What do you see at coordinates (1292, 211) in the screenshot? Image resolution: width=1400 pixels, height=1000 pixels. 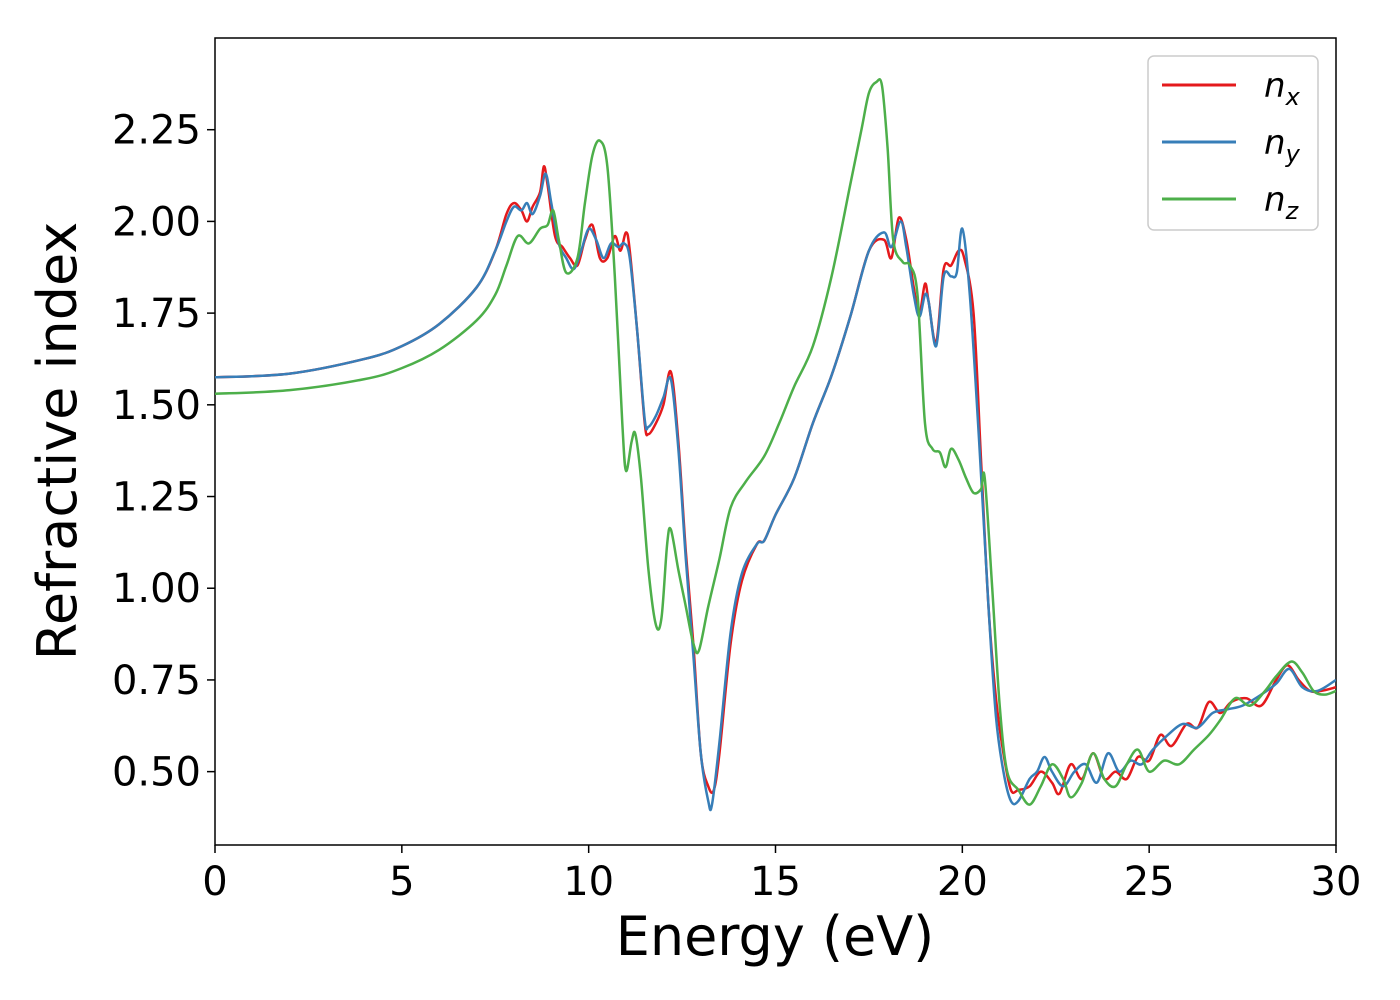 I see `legend-subscript: z` at bounding box center [1292, 211].